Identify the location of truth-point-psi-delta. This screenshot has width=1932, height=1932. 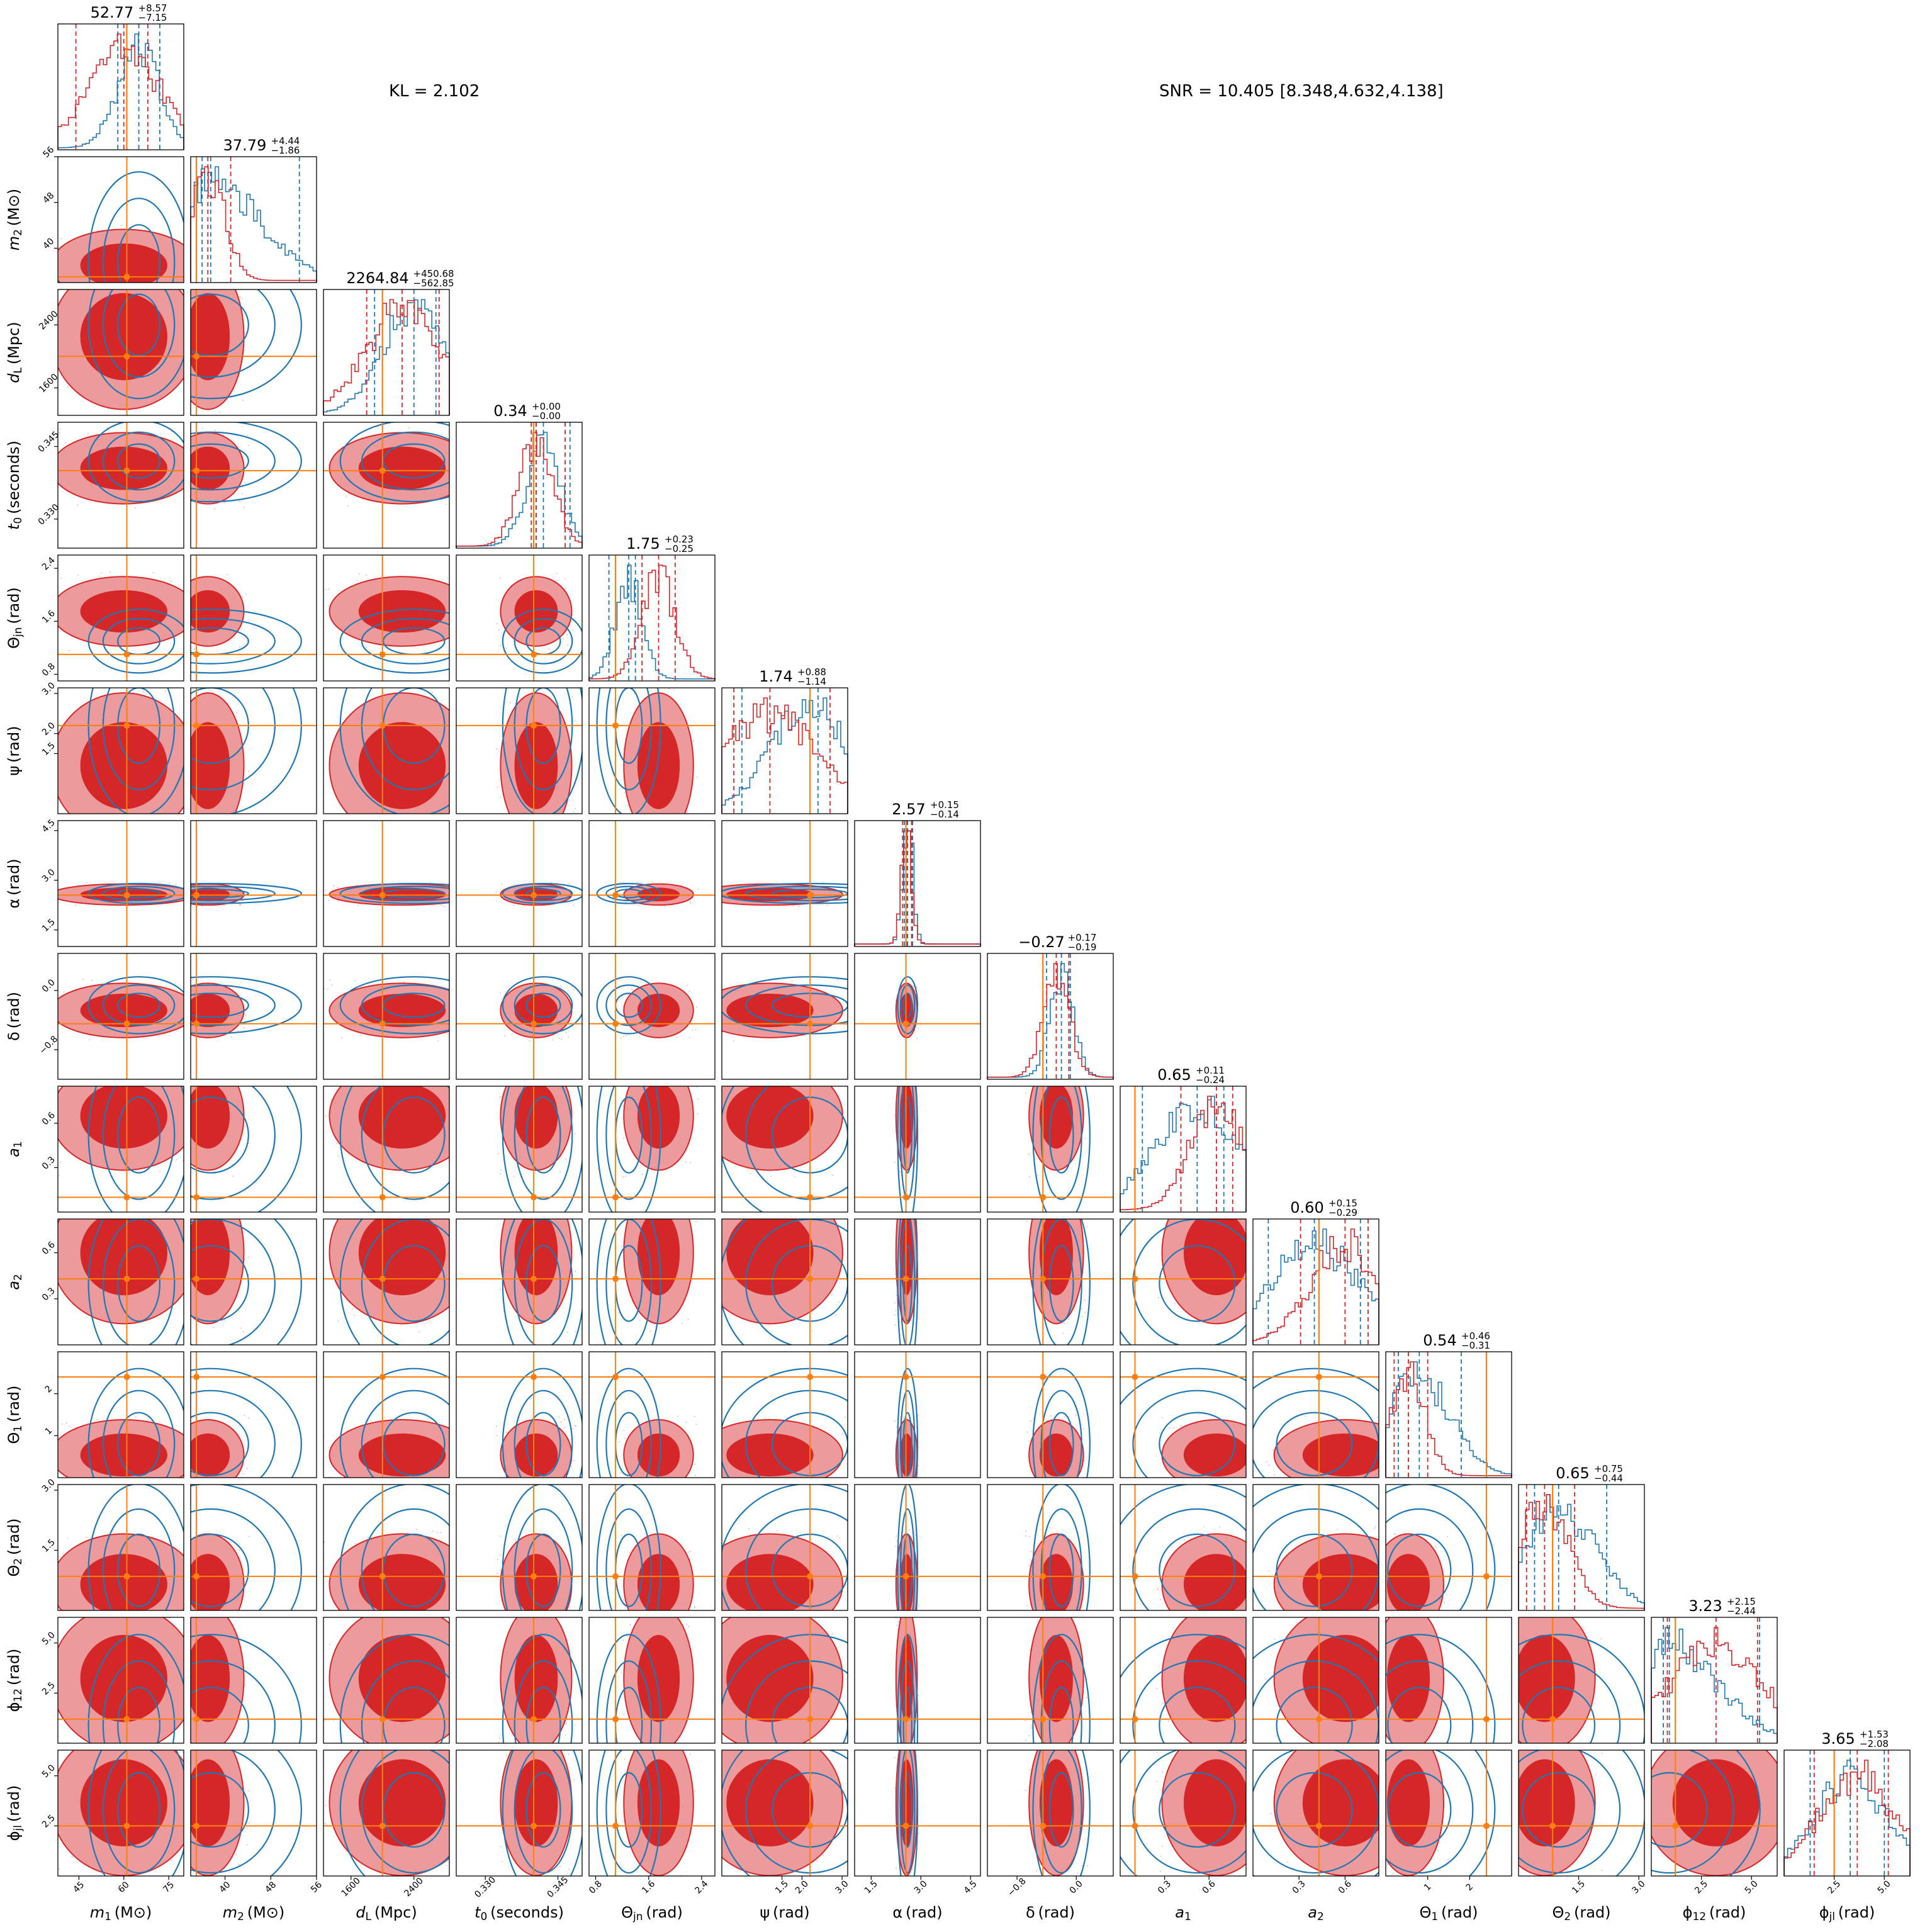
(810, 1023).